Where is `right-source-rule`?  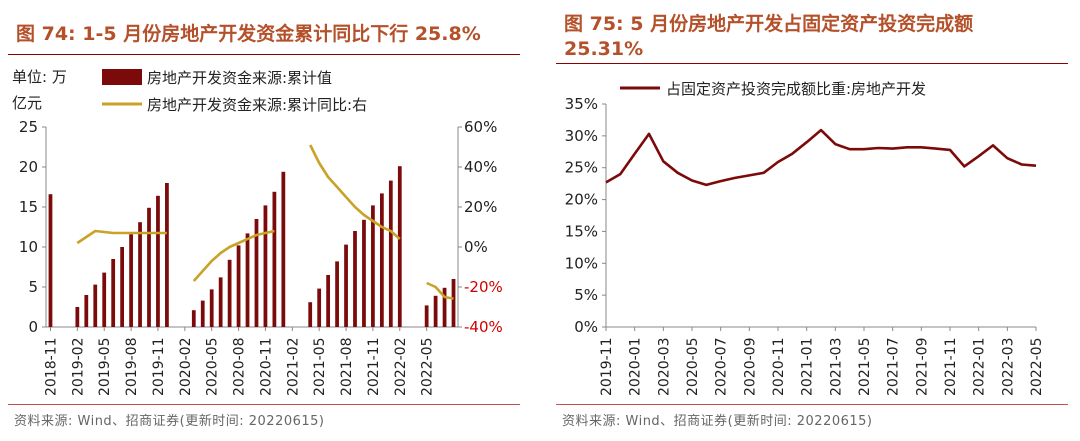
right-source-rule is located at coordinates (812, 404).